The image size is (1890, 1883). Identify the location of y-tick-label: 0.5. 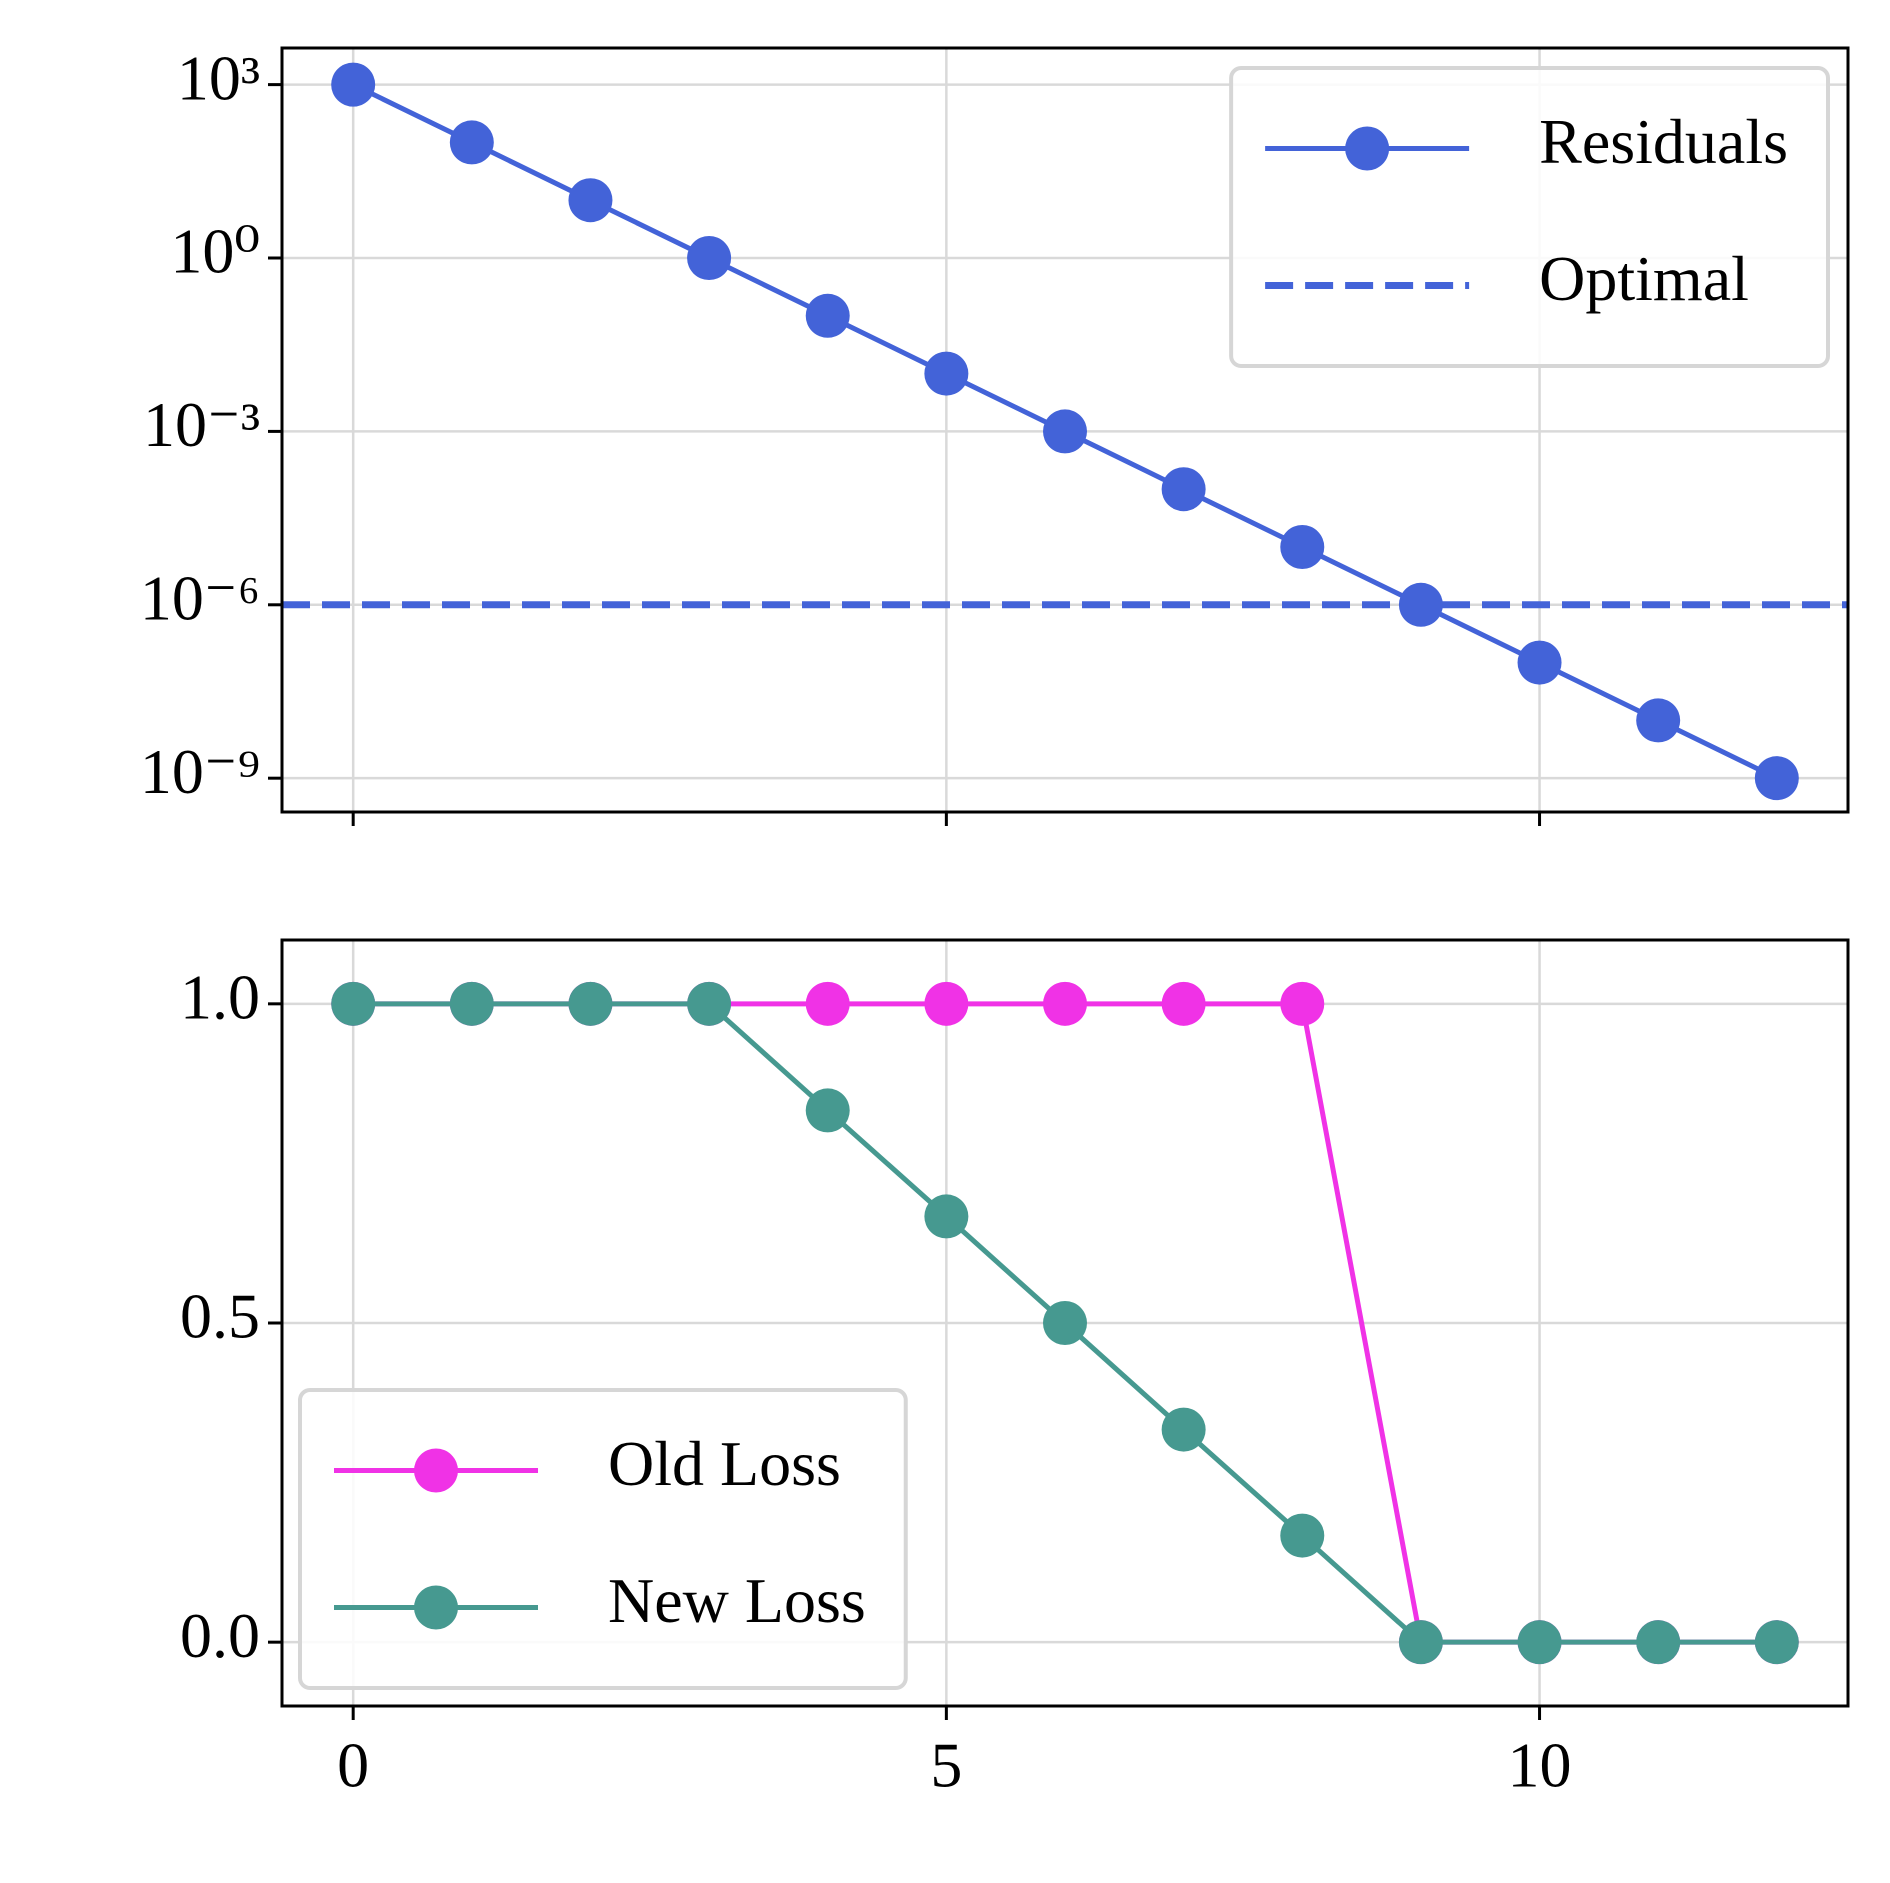
(220, 1316).